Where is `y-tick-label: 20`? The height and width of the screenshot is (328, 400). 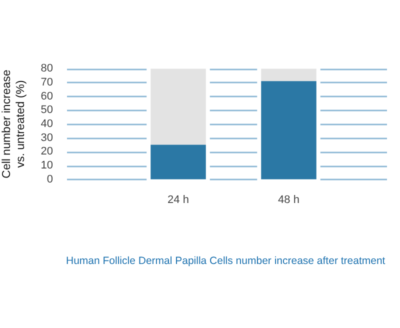
y-tick-label: 20 is located at coordinates (46, 152).